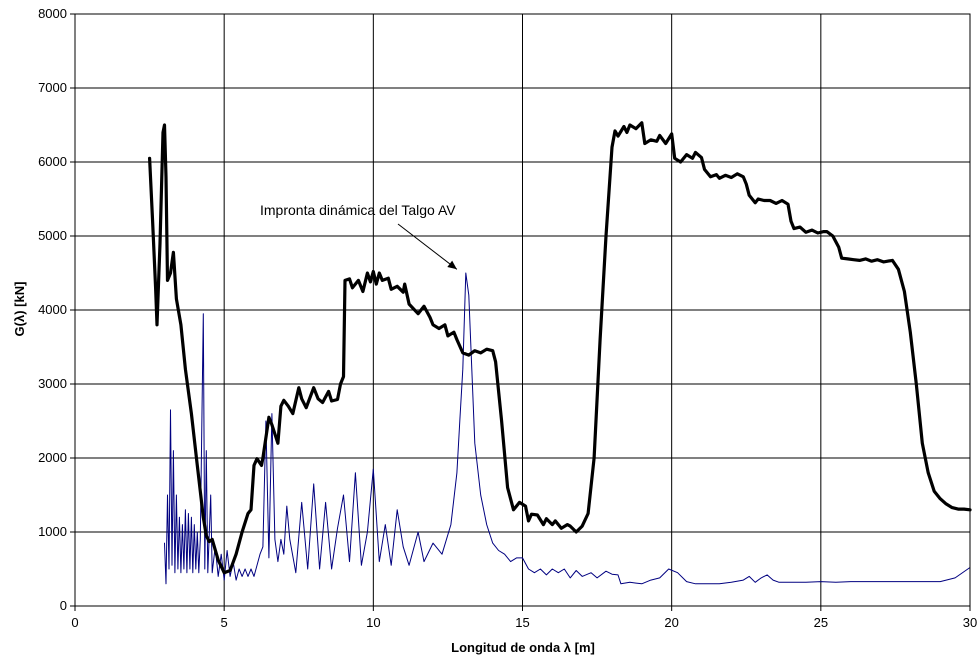  Describe the element at coordinates (522, 622) in the screenshot. I see `x-tick-label: 15` at that location.